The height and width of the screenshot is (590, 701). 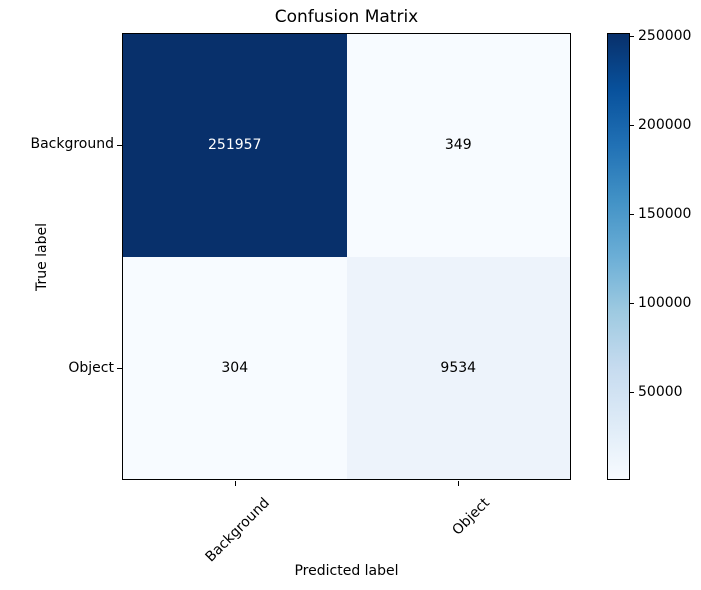 I want to click on matrix-cell-true-object-pred-background: 304, so click(x=235, y=367).